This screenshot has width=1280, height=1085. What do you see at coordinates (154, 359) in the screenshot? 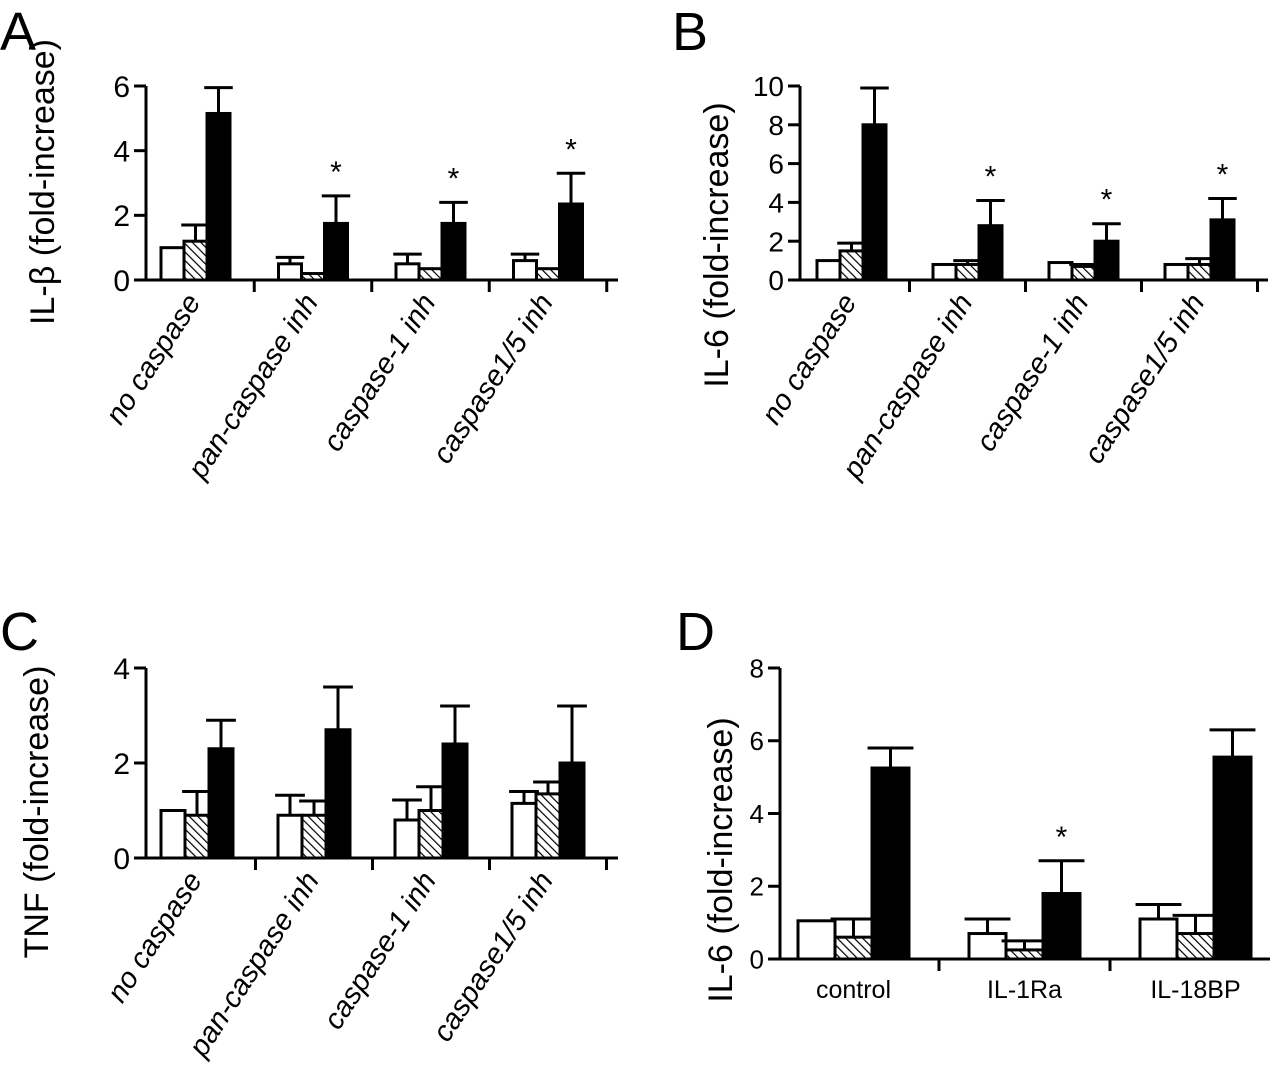
I see `panel-a-category-label: no caspase` at bounding box center [154, 359].